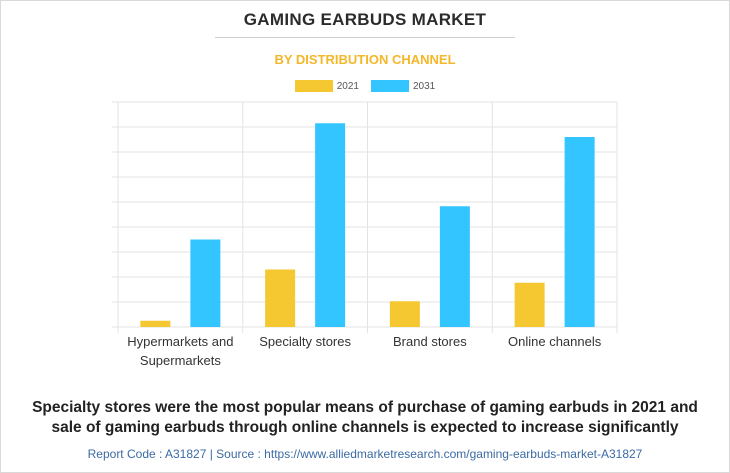 Image resolution: width=730 pixels, height=473 pixels. What do you see at coordinates (365, 19) in the screenshot?
I see `chart-title: GAMING EARBUDS MARKET` at bounding box center [365, 19].